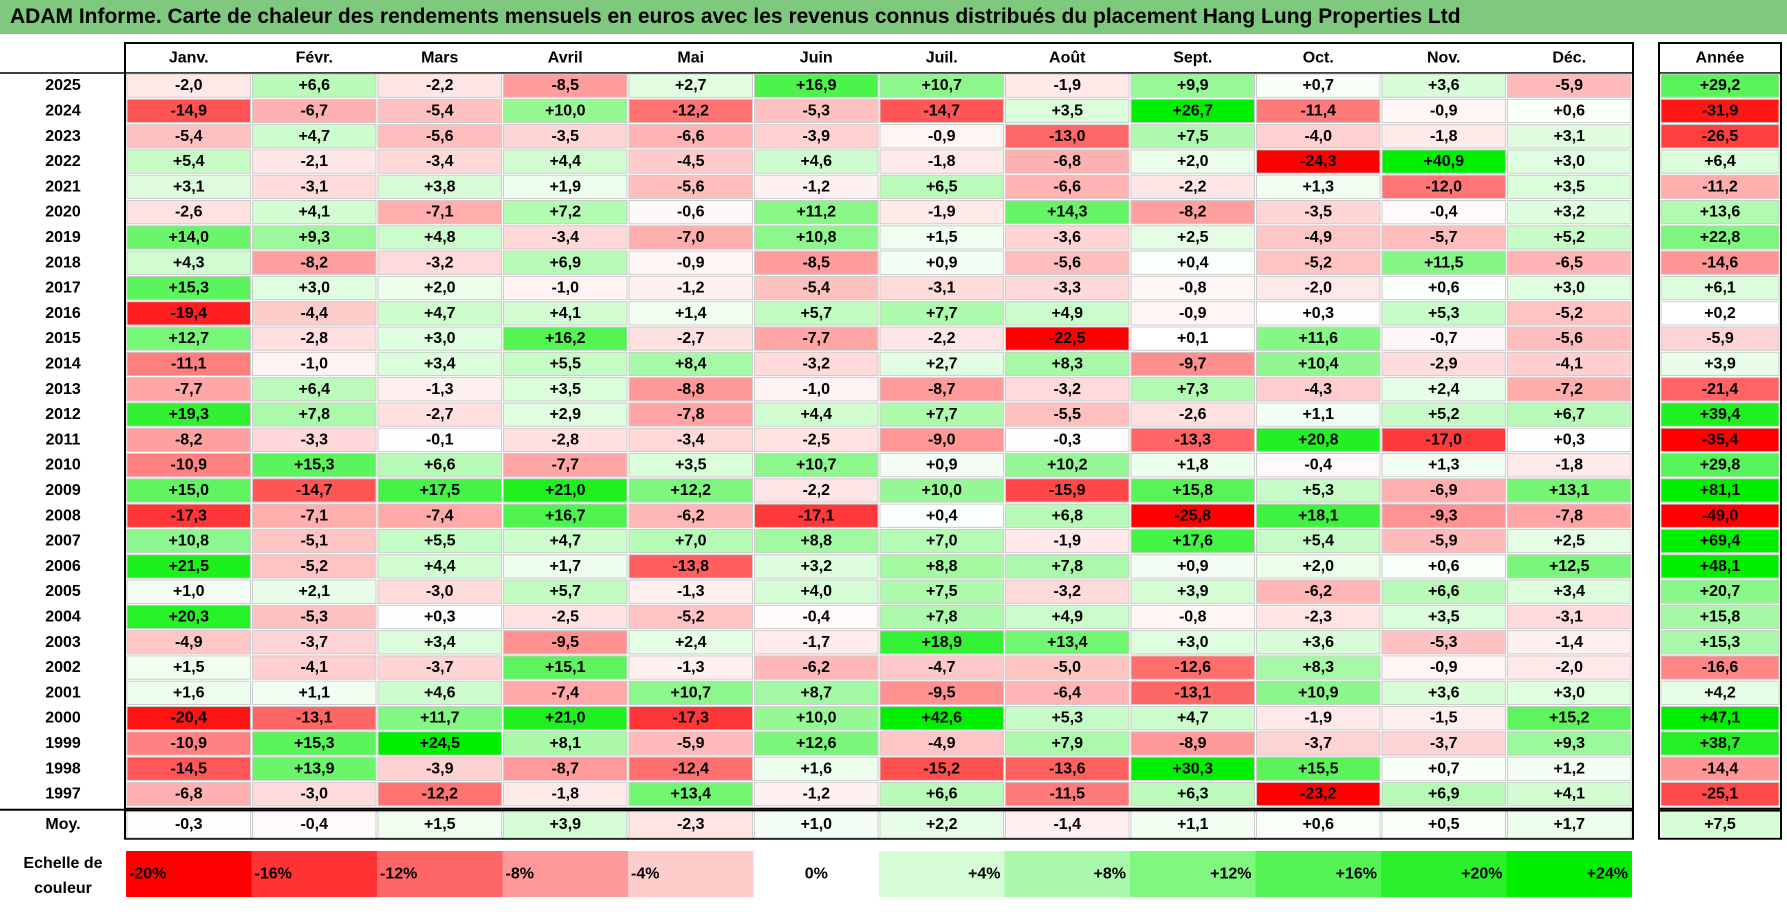 This screenshot has width=1787, height=912. Describe the element at coordinates (1569, 439) in the screenshot. I see `cell-value: +0,3` at that location.